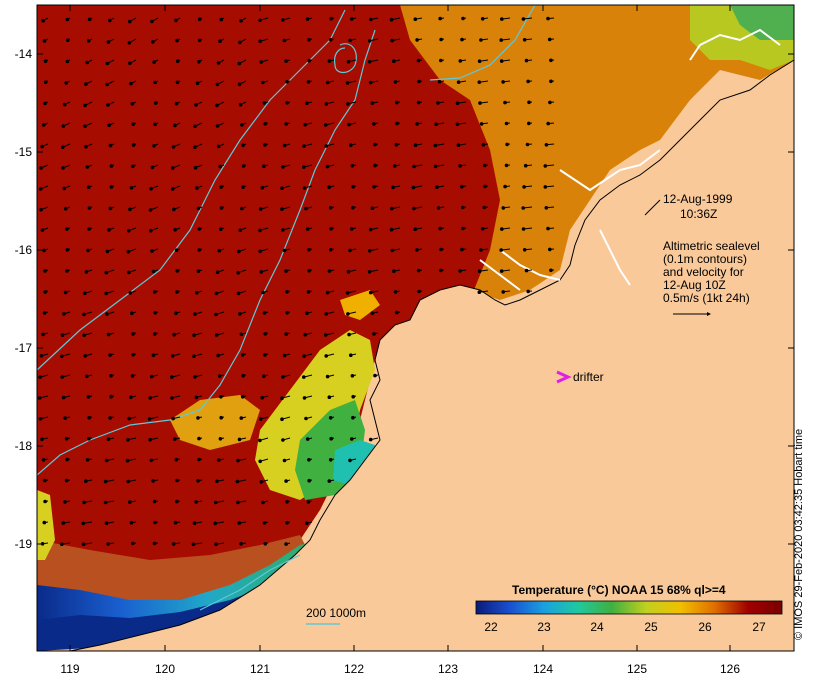  I want to click on date-label: 12-Aug-1999, so click(698, 199).